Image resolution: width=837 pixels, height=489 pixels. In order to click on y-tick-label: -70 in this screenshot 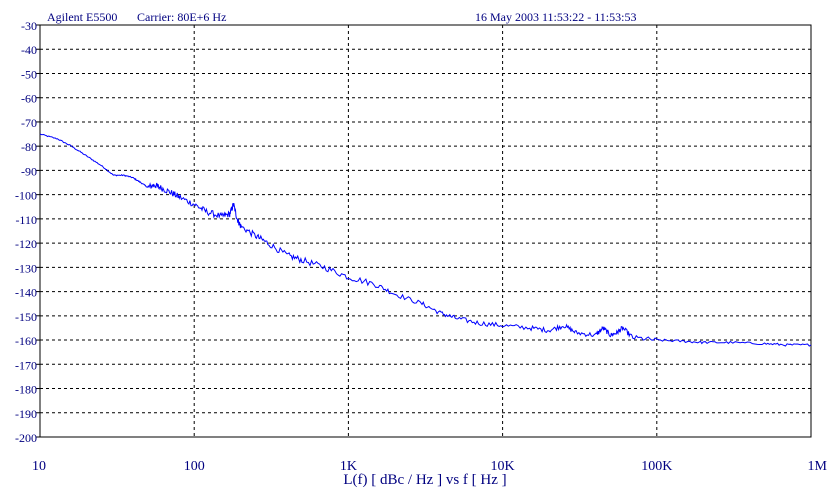, I will do `click(29, 123)`.